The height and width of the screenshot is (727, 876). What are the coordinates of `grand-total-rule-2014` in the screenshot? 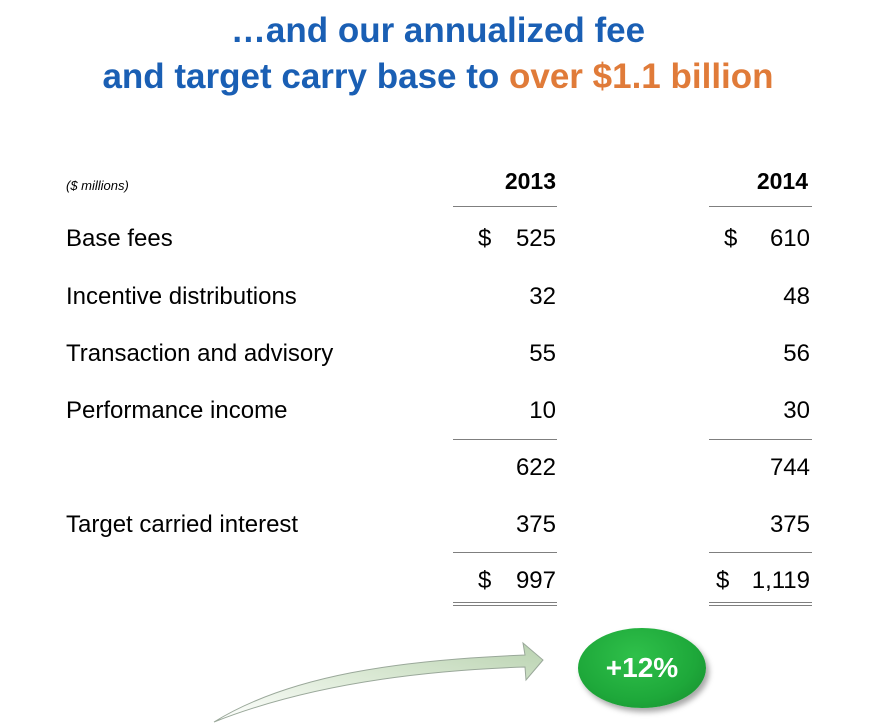 It's located at (760, 604).